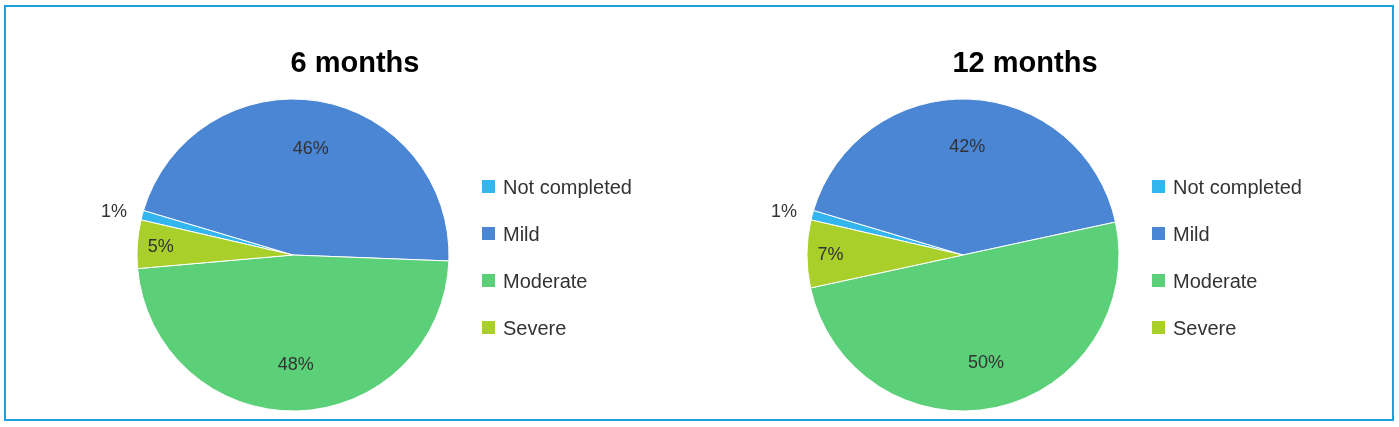  Describe the element at coordinates (986, 362) in the screenshot. I see `data-label: 50%` at that location.